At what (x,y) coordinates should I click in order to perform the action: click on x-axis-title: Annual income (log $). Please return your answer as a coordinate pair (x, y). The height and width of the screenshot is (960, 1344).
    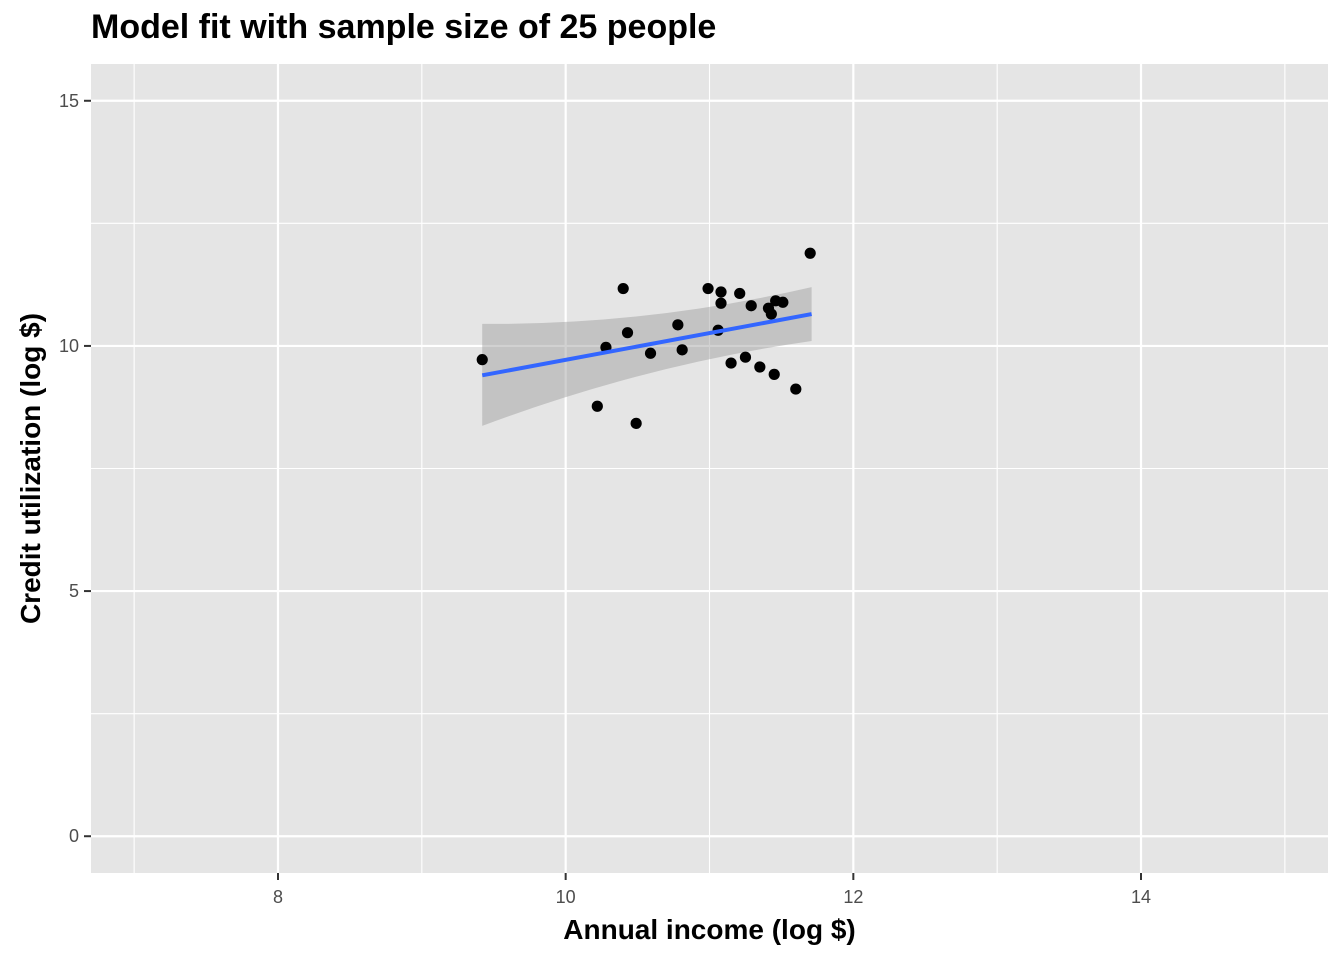
    Looking at the image, I should click on (709, 929).